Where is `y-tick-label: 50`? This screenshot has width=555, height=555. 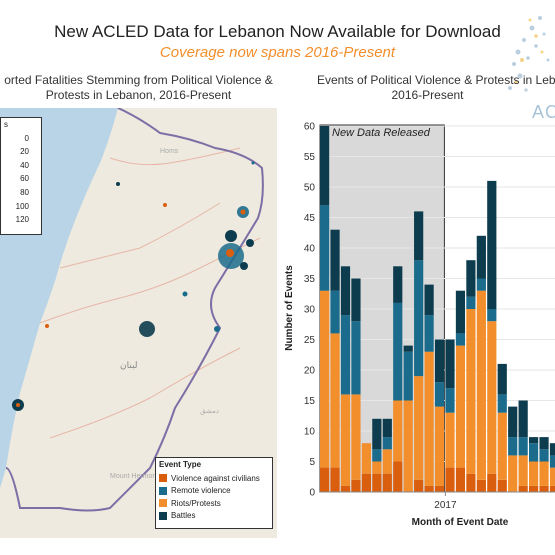 y-tick-label: 50 is located at coordinates (310, 188).